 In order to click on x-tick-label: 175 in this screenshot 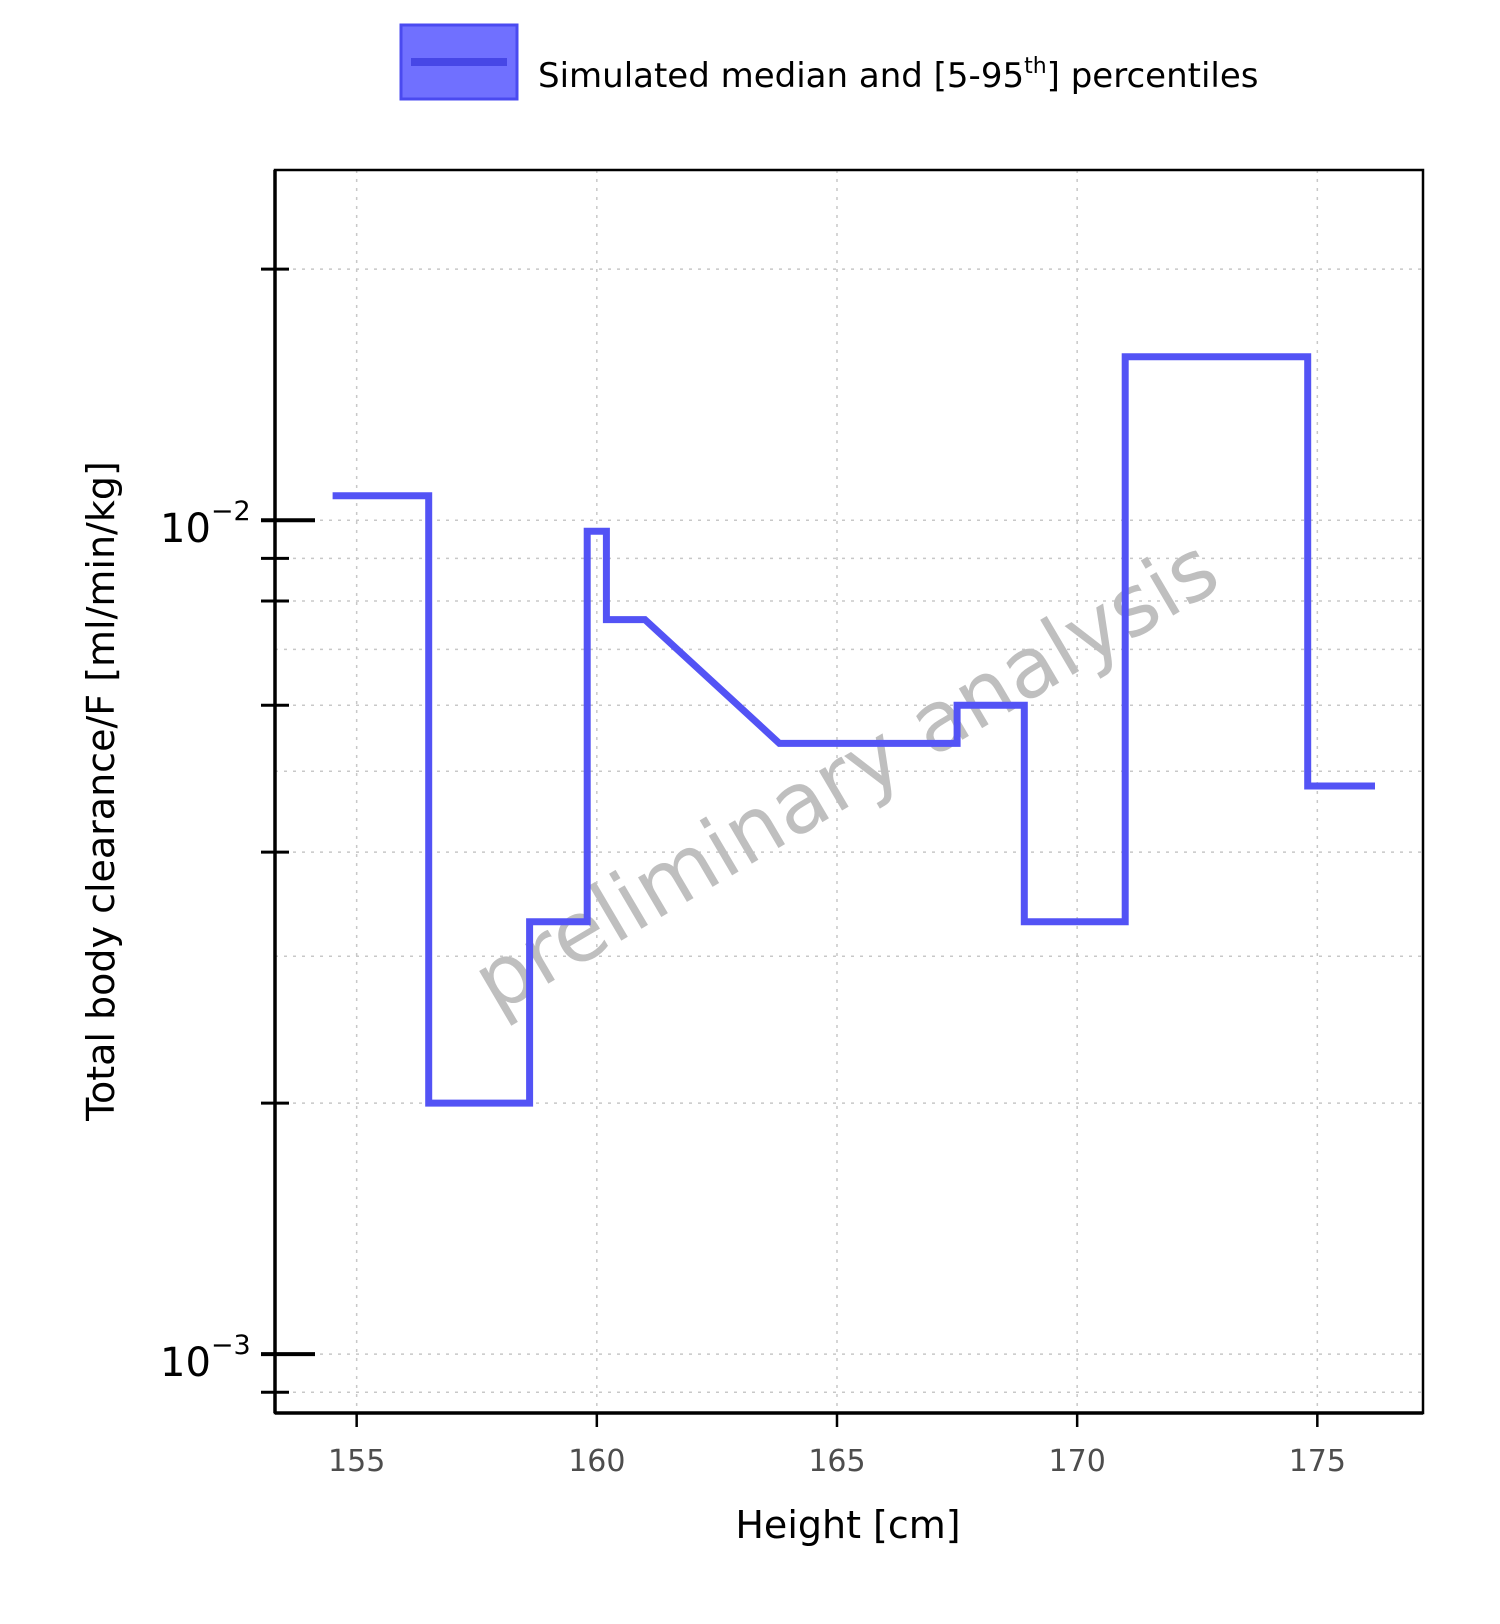, I will do `click(1317, 1461)`.